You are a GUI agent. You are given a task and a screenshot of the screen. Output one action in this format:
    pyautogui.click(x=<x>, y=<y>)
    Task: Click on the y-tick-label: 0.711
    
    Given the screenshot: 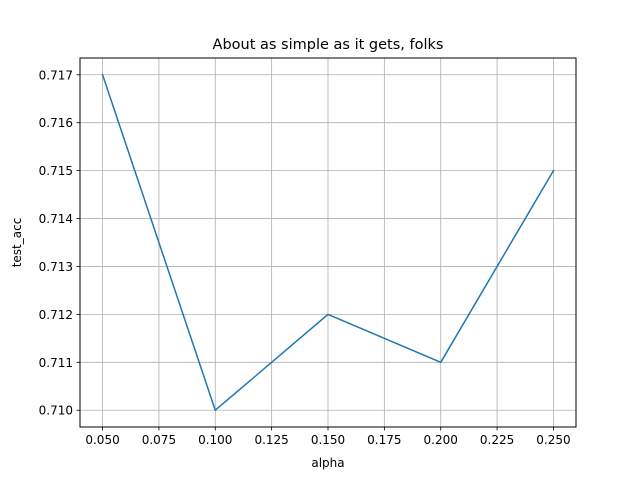 What is the action you would take?
    pyautogui.click(x=56, y=363)
    